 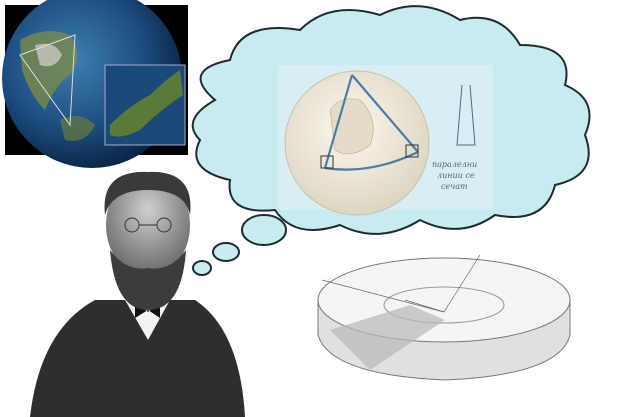 I want to click on earth-photo, so click(x=95, y=84).